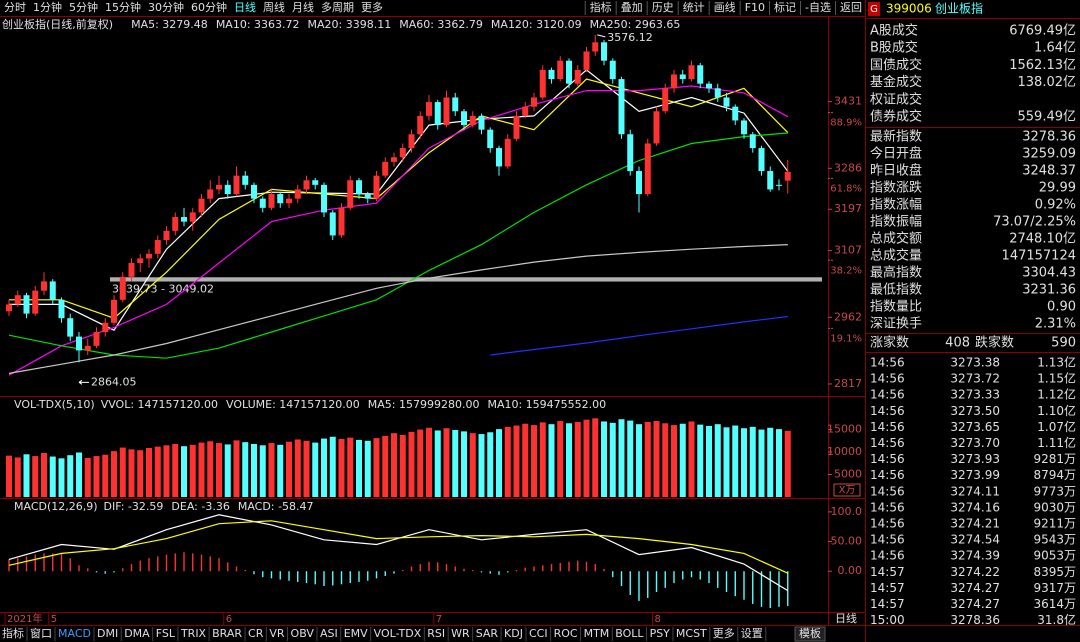  Describe the element at coordinates (632, 7) in the screenshot. I see `toolbar-button: 叠加` at that location.